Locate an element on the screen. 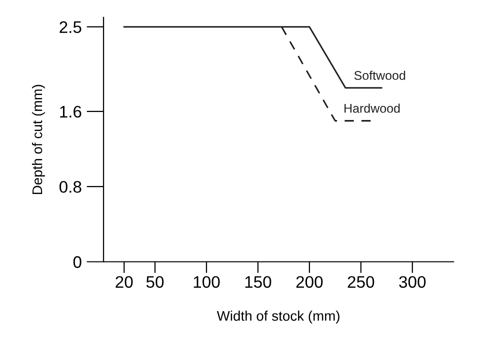  series-label: Softwood is located at coordinates (380, 75).